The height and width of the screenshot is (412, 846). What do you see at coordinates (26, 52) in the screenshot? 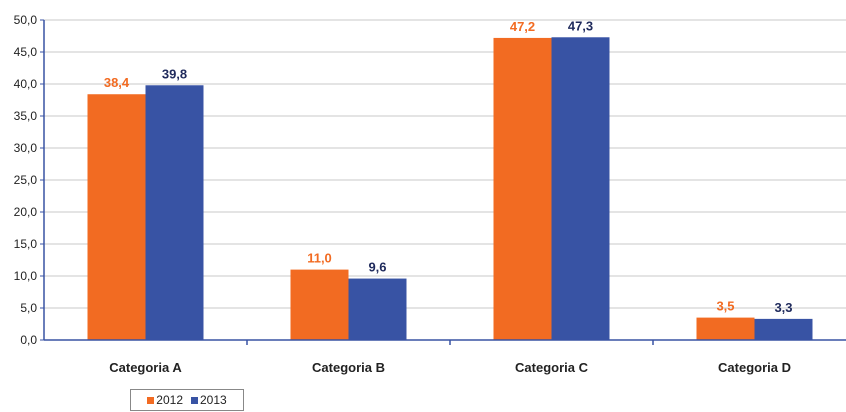
I see `y-tick-label: 45,0` at bounding box center [26, 52].